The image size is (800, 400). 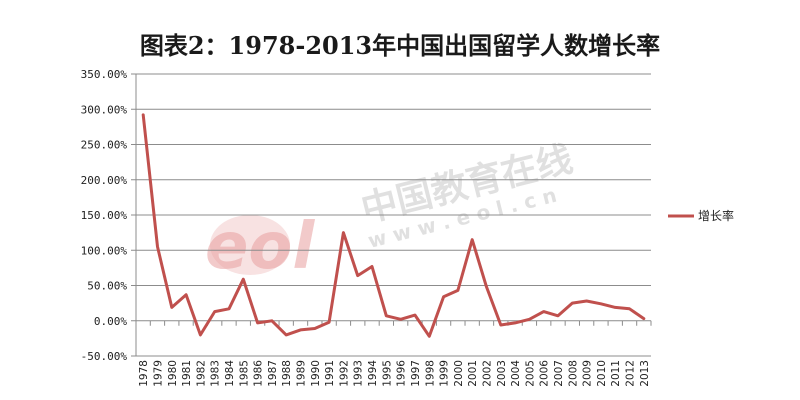 What do you see at coordinates (530, 373) in the screenshot?
I see `x-tick-label: 2005` at bounding box center [530, 373].